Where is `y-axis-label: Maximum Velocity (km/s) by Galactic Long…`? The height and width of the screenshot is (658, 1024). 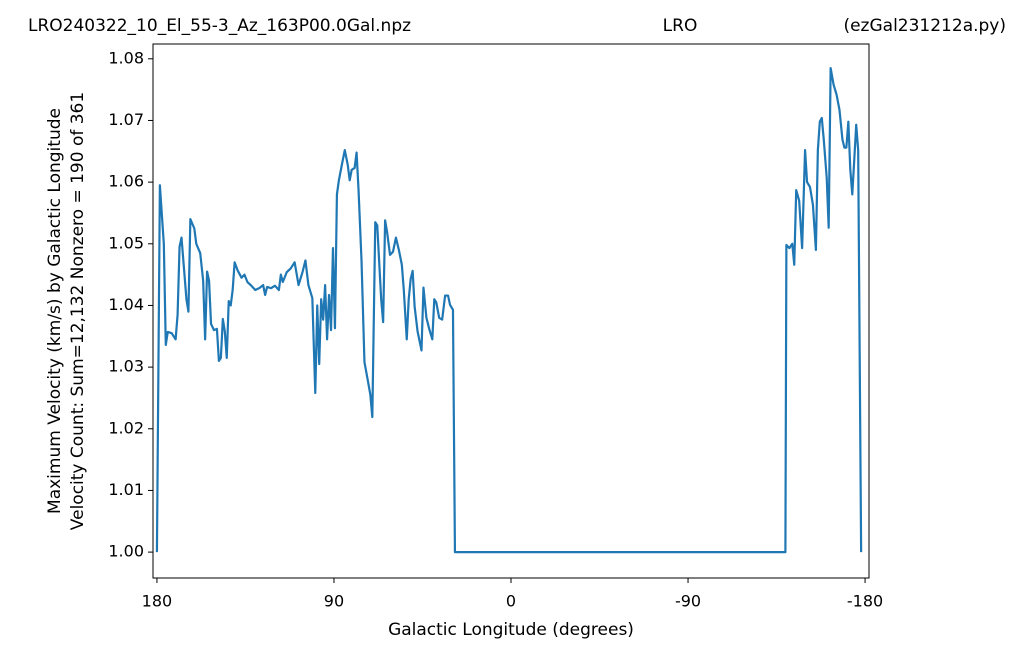 y-axis-label: Maximum Velocity (km/s) by Galactic Long… is located at coordinates (55, 311).